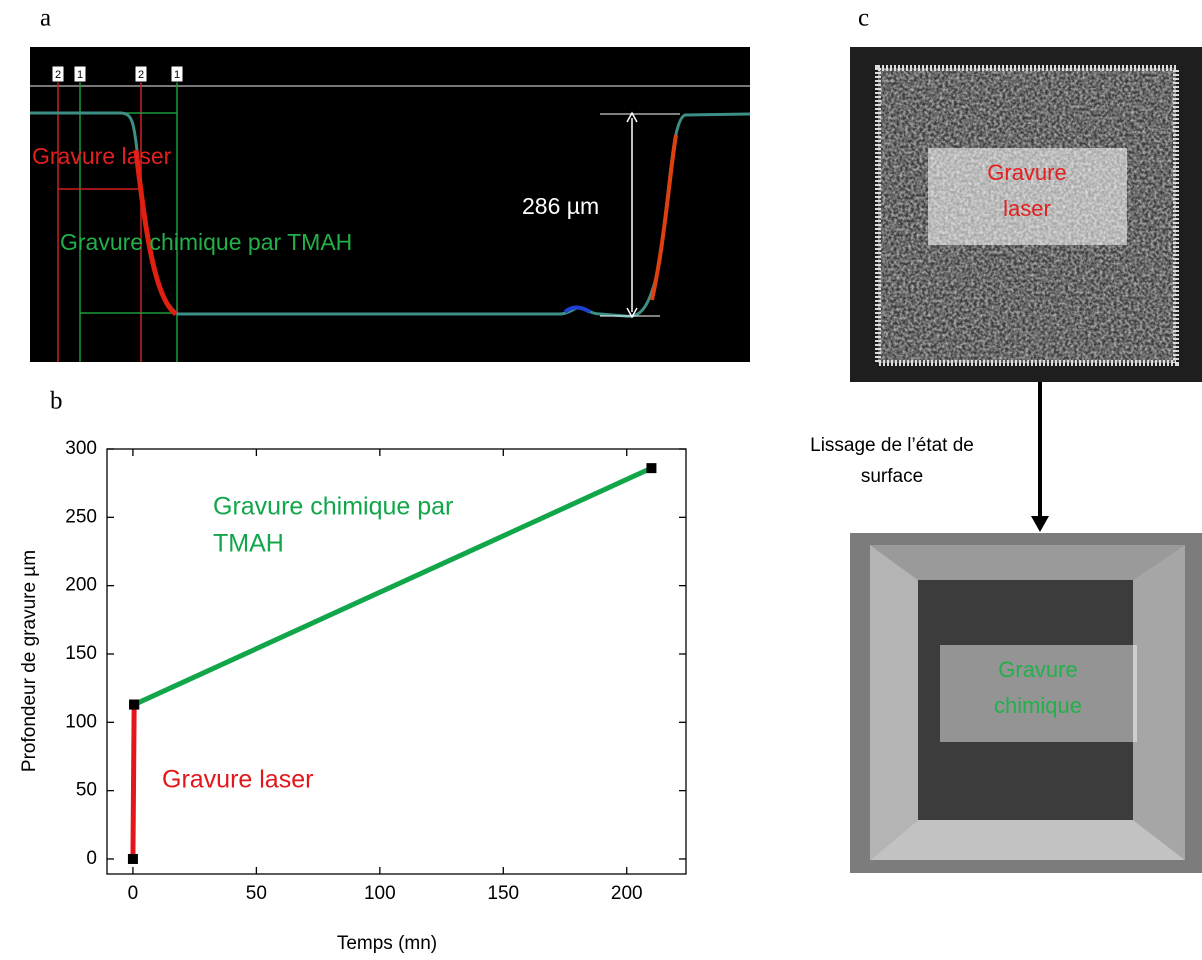 Image resolution: width=1202 pixels, height=960 pixels. What do you see at coordinates (133, 893) in the screenshot?
I see `x-tick-label: 0` at bounding box center [133, 893].